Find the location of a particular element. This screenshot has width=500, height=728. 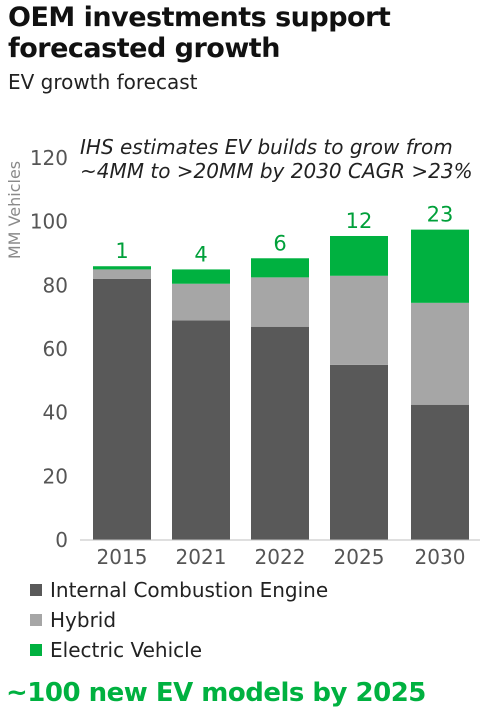

legend-item-ev: Electric Vehicle is located at coordinates (179, 650).